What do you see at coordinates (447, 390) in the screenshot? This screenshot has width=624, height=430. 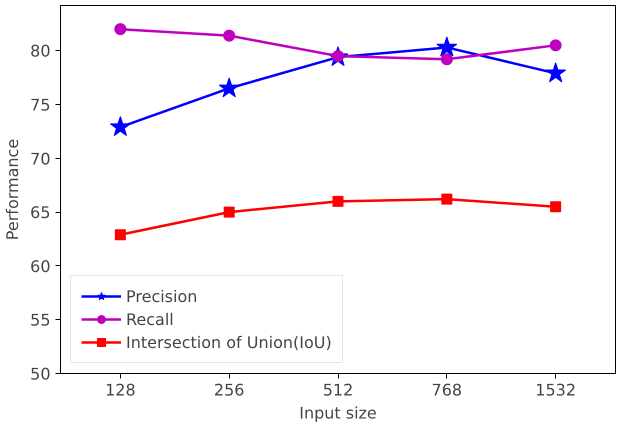 I see `x-tick-label: 768` at bounding box center [447, 390].